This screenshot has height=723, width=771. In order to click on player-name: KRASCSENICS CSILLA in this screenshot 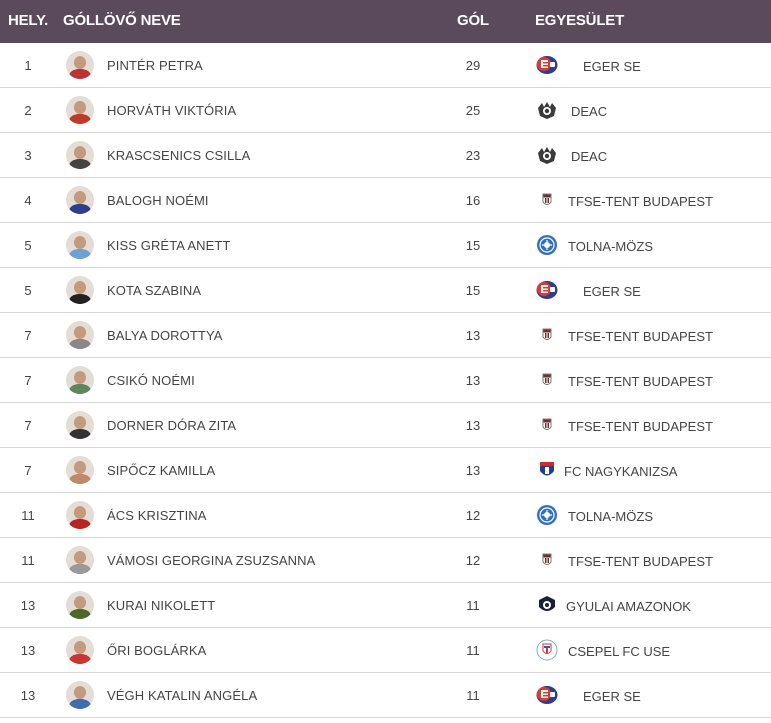, I will do `click(179, 155)`.